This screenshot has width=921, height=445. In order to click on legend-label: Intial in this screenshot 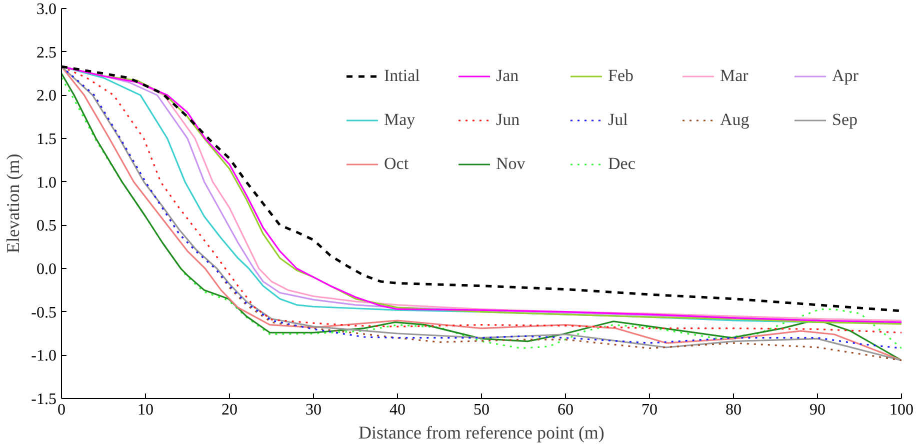, I will do `click(402, 76)`.